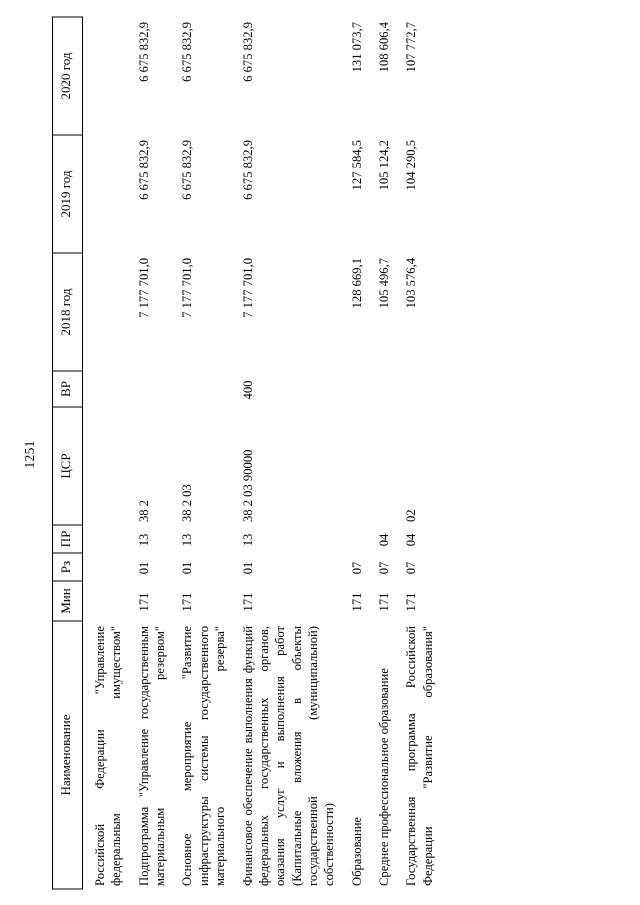 This screenshot has height=905, width=640. What do you see at coordinates (384, 164) in the screenshot?
I see `cell-amount-2019: 105 124,2` at bounding box center [384, 164].